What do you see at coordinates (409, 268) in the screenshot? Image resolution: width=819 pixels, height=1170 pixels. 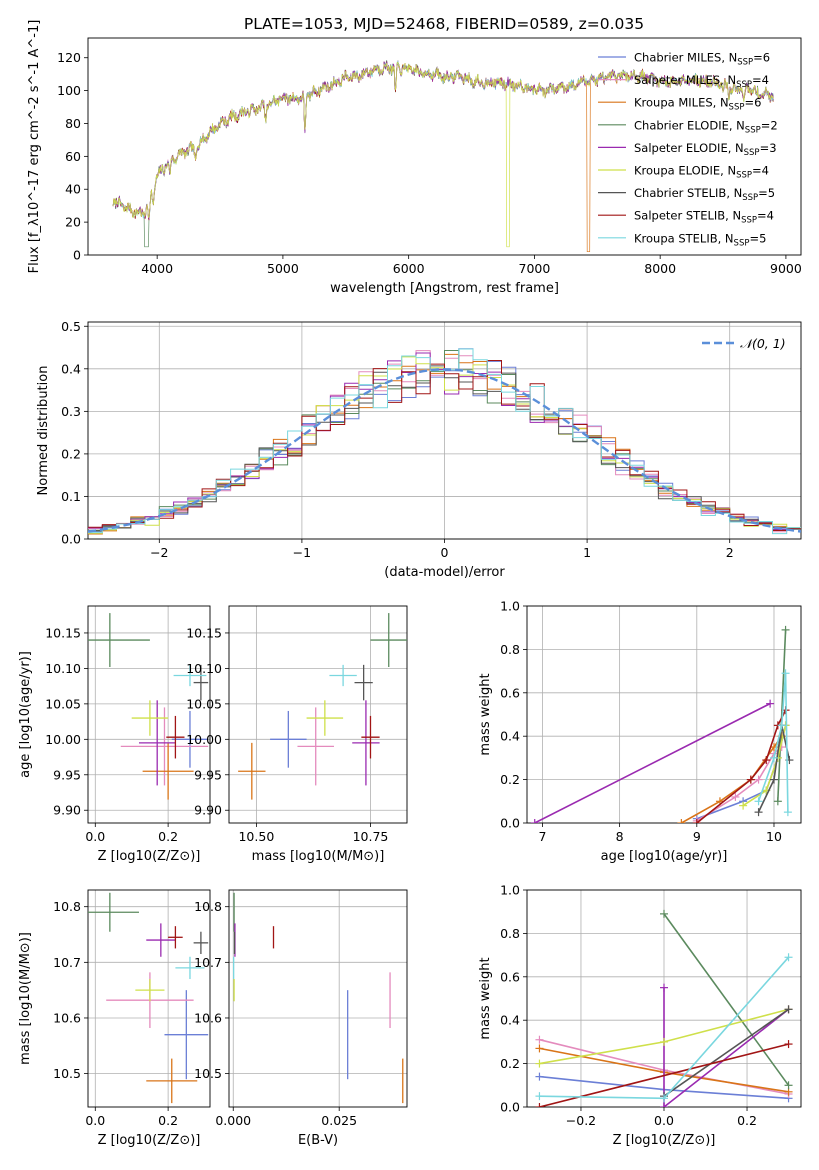 I see `x-tick-label: 6000` at bounding box center [409, 268].